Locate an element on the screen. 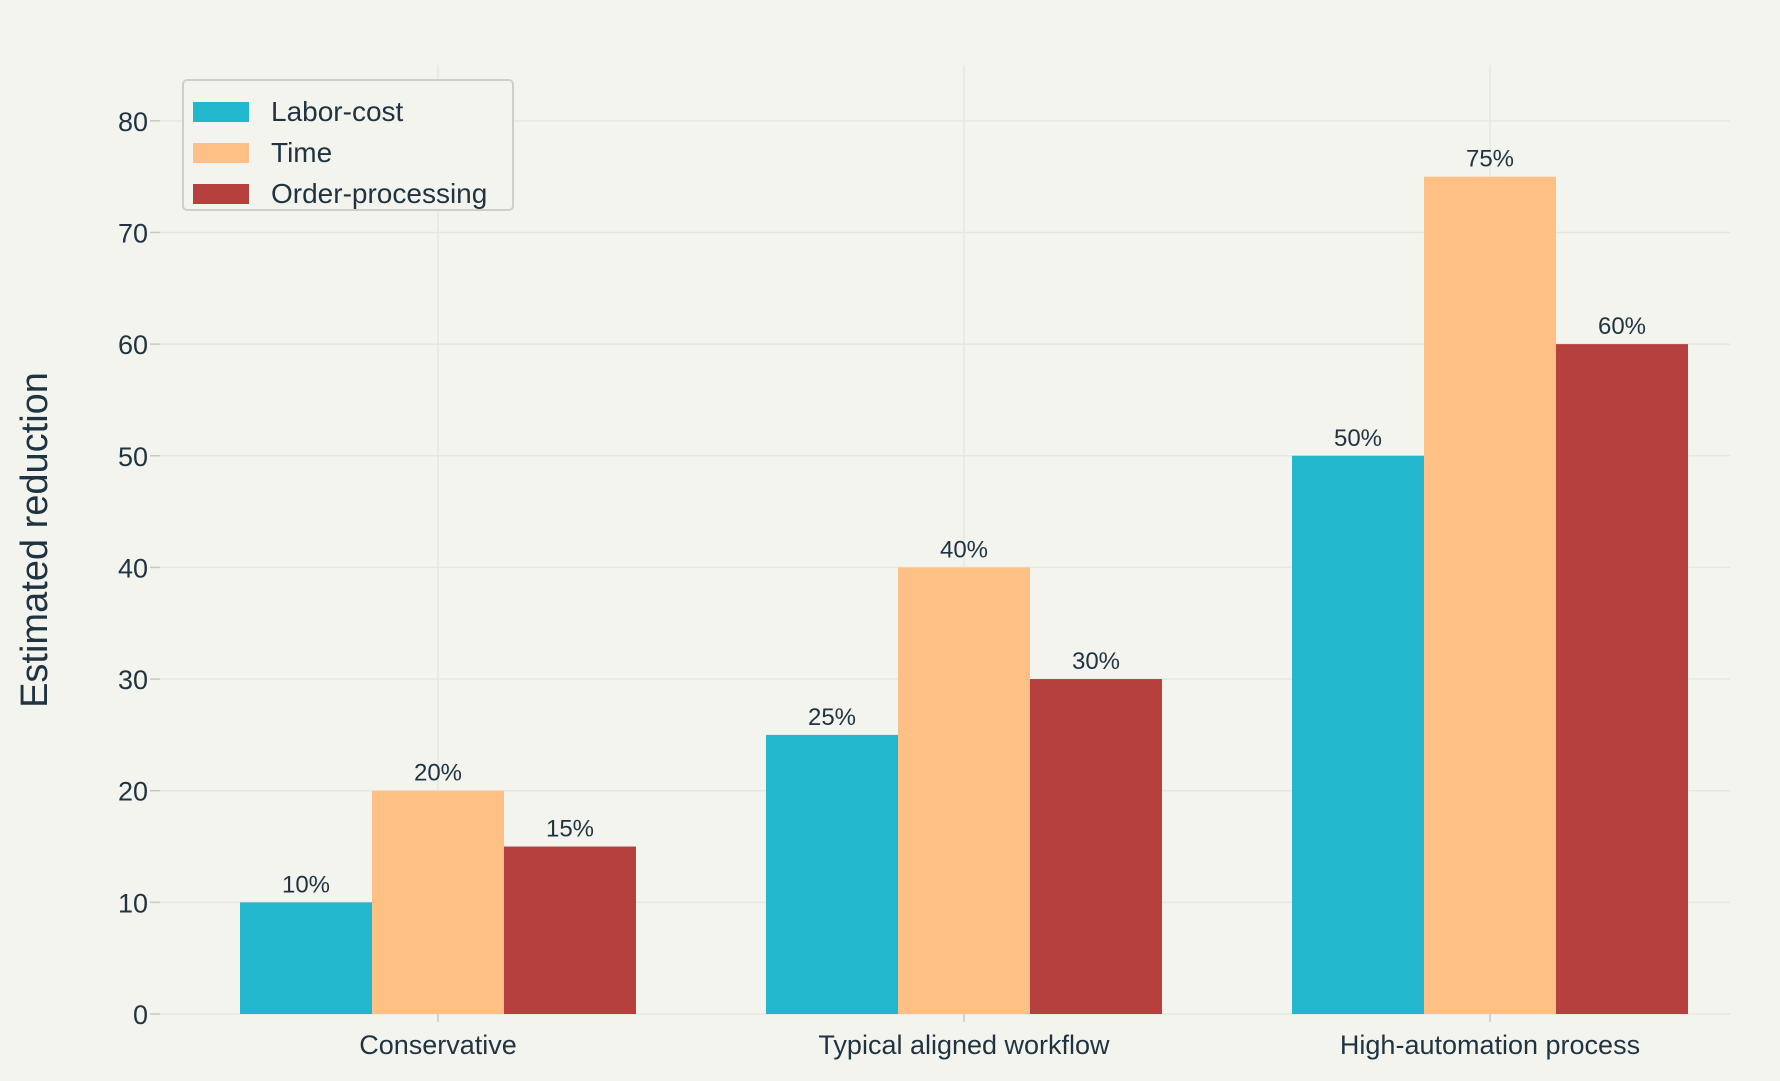 This screenshot has width=1780, height=1081. data-label: 30% is located at coordinates (1096, 661).